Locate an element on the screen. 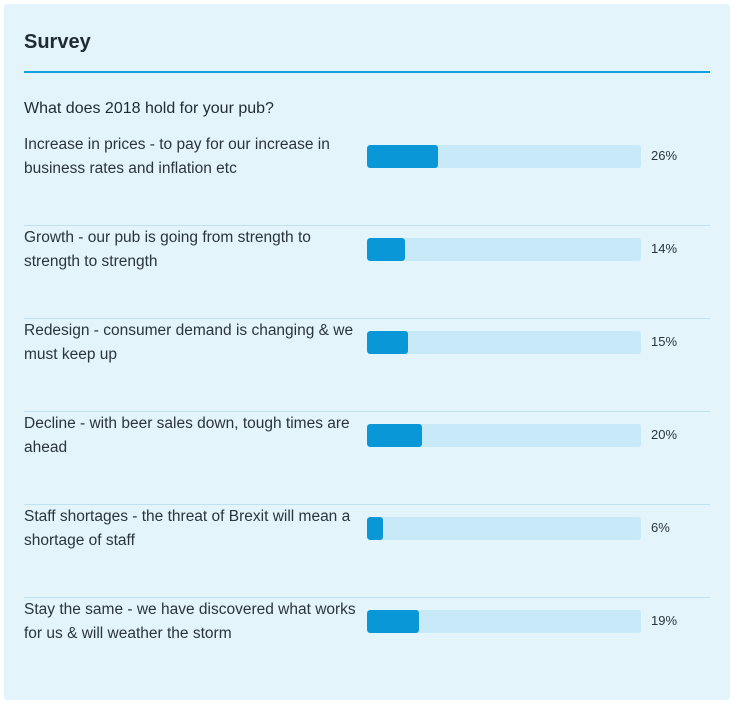 Image resolution: width=735 pixels, height=706 pixels. result-percent: 6% is located at coordinates (660, 527).